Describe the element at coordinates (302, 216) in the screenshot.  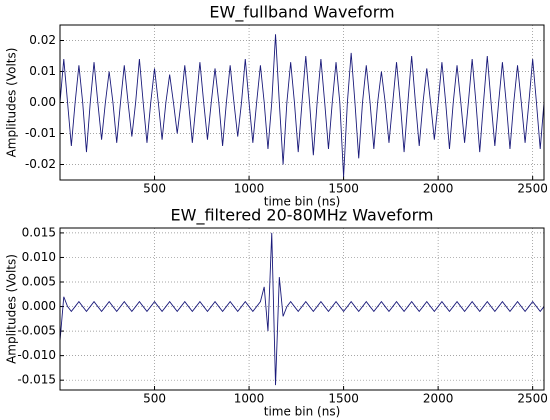
I see `chart-title: EW_filtered 20-80MHz Waveform` at that location.